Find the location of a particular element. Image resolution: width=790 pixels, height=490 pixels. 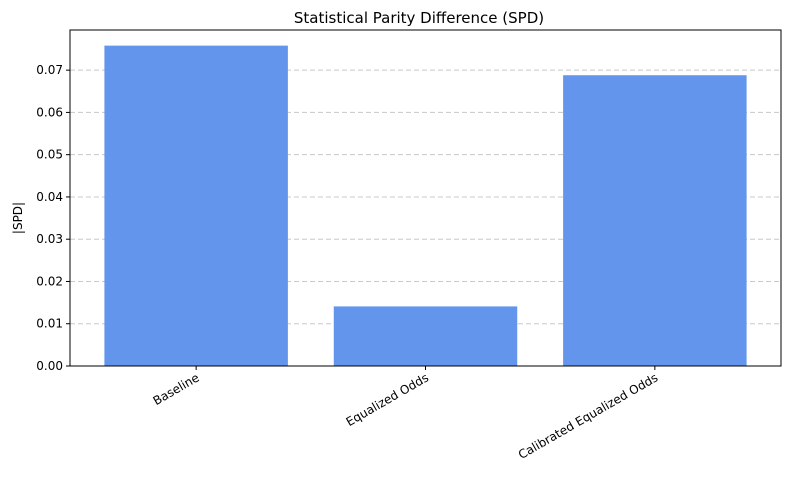

y-tick-label: 0.02 is located at coordinates (49, 281).